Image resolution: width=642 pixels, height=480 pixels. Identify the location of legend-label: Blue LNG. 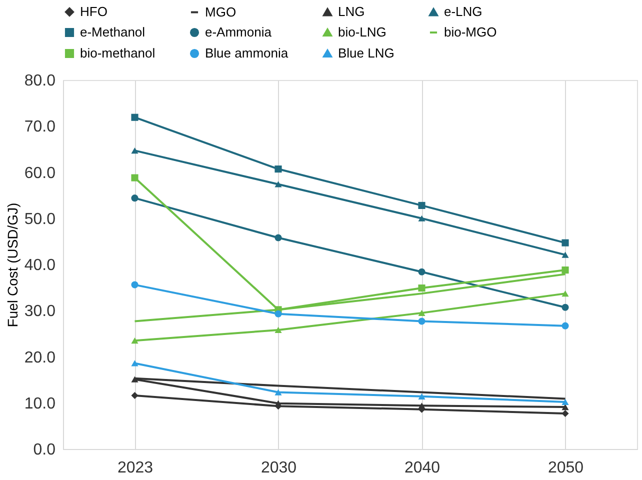
(366, 53).